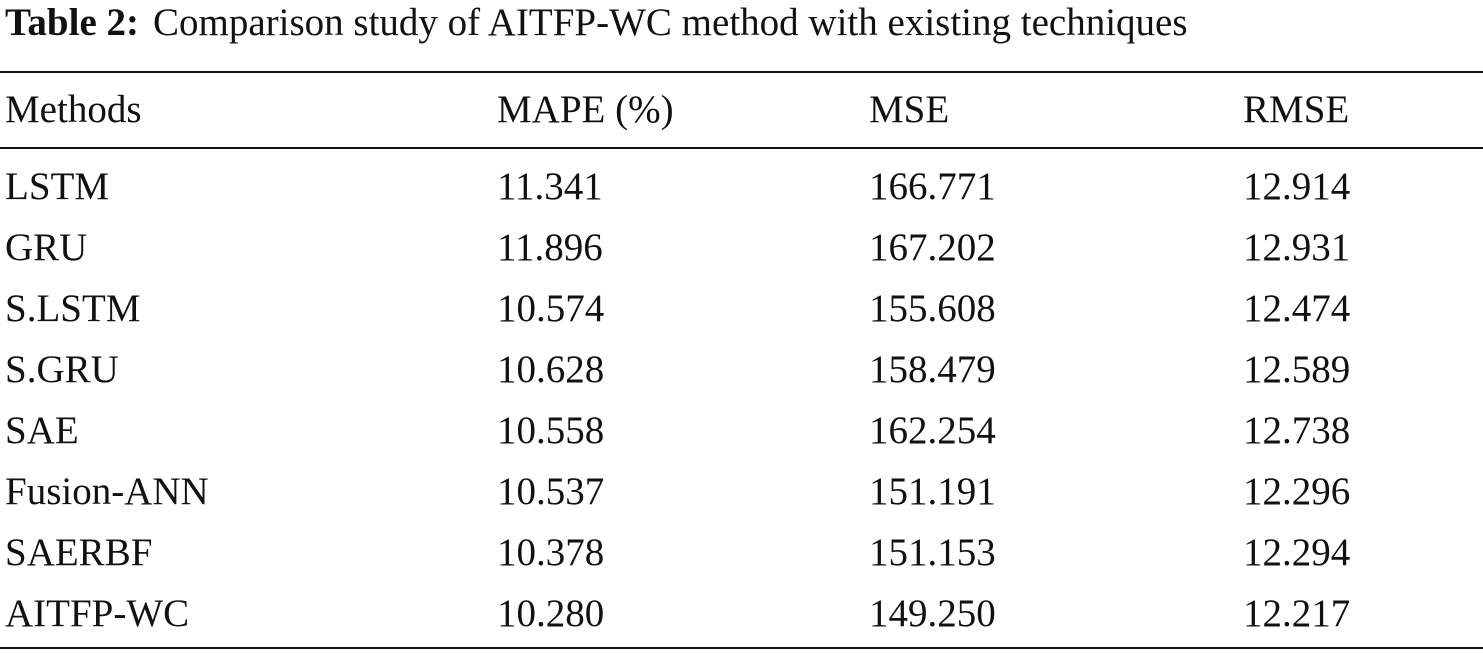 The height and width of the screenshot is (654, 1483). I want to click on metric-value: 10.280, so click(551, 613).